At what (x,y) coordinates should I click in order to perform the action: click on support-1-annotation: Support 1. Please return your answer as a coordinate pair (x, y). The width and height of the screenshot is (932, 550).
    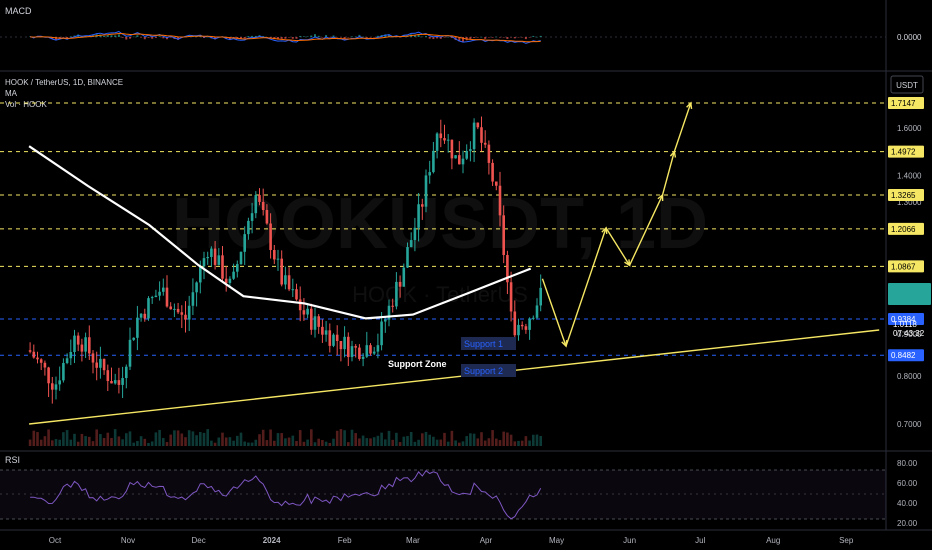
    Looking at the image, I should click on (488, 343).